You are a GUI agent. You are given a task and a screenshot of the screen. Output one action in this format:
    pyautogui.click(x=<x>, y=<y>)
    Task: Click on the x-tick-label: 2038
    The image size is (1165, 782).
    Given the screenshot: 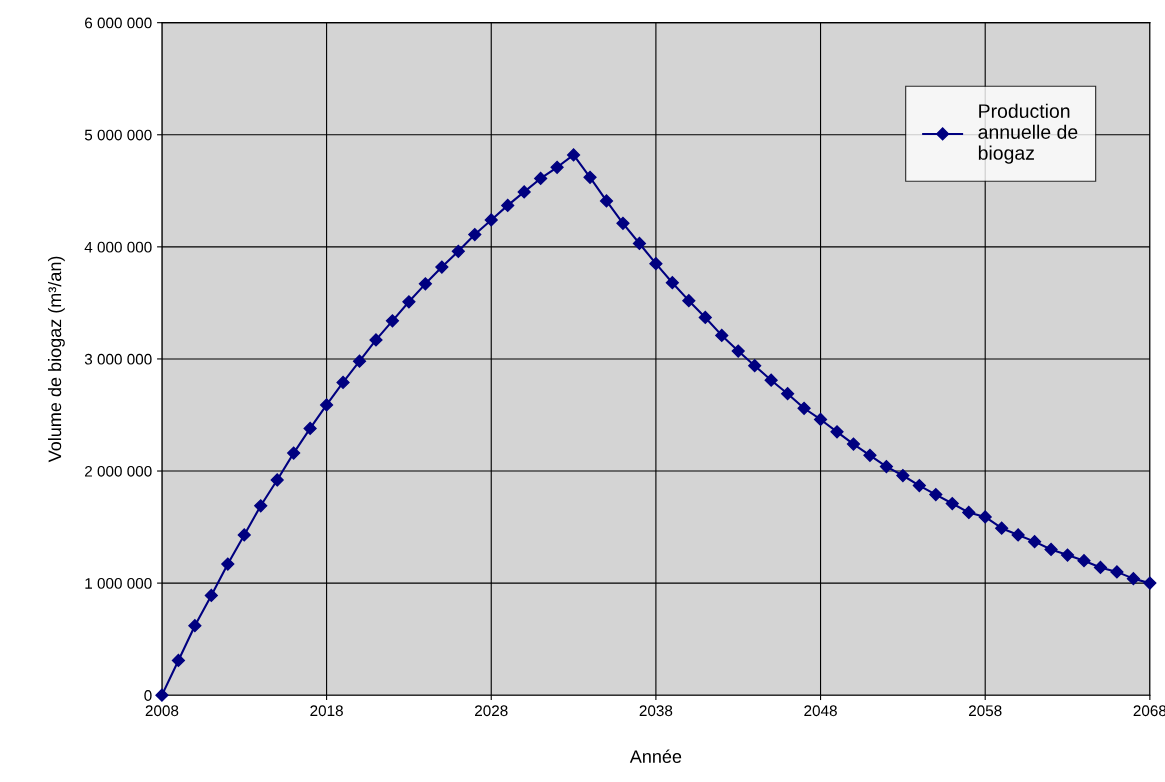 What is the action you would take?
    pyautogui.click(x=656, y=711)
    